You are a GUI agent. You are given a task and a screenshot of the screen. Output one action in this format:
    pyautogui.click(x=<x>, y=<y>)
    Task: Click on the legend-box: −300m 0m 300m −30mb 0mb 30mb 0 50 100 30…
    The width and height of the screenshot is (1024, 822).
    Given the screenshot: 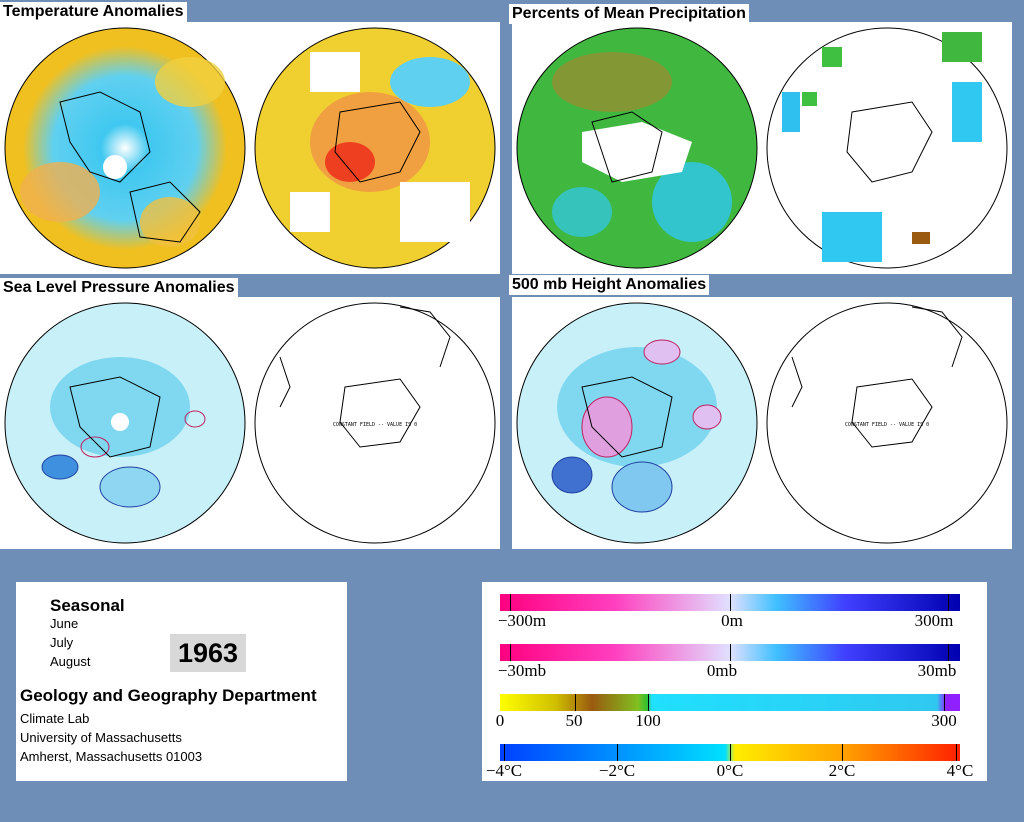 What is the action you would take?
    pyautogui.click(x=734, y=681)
    